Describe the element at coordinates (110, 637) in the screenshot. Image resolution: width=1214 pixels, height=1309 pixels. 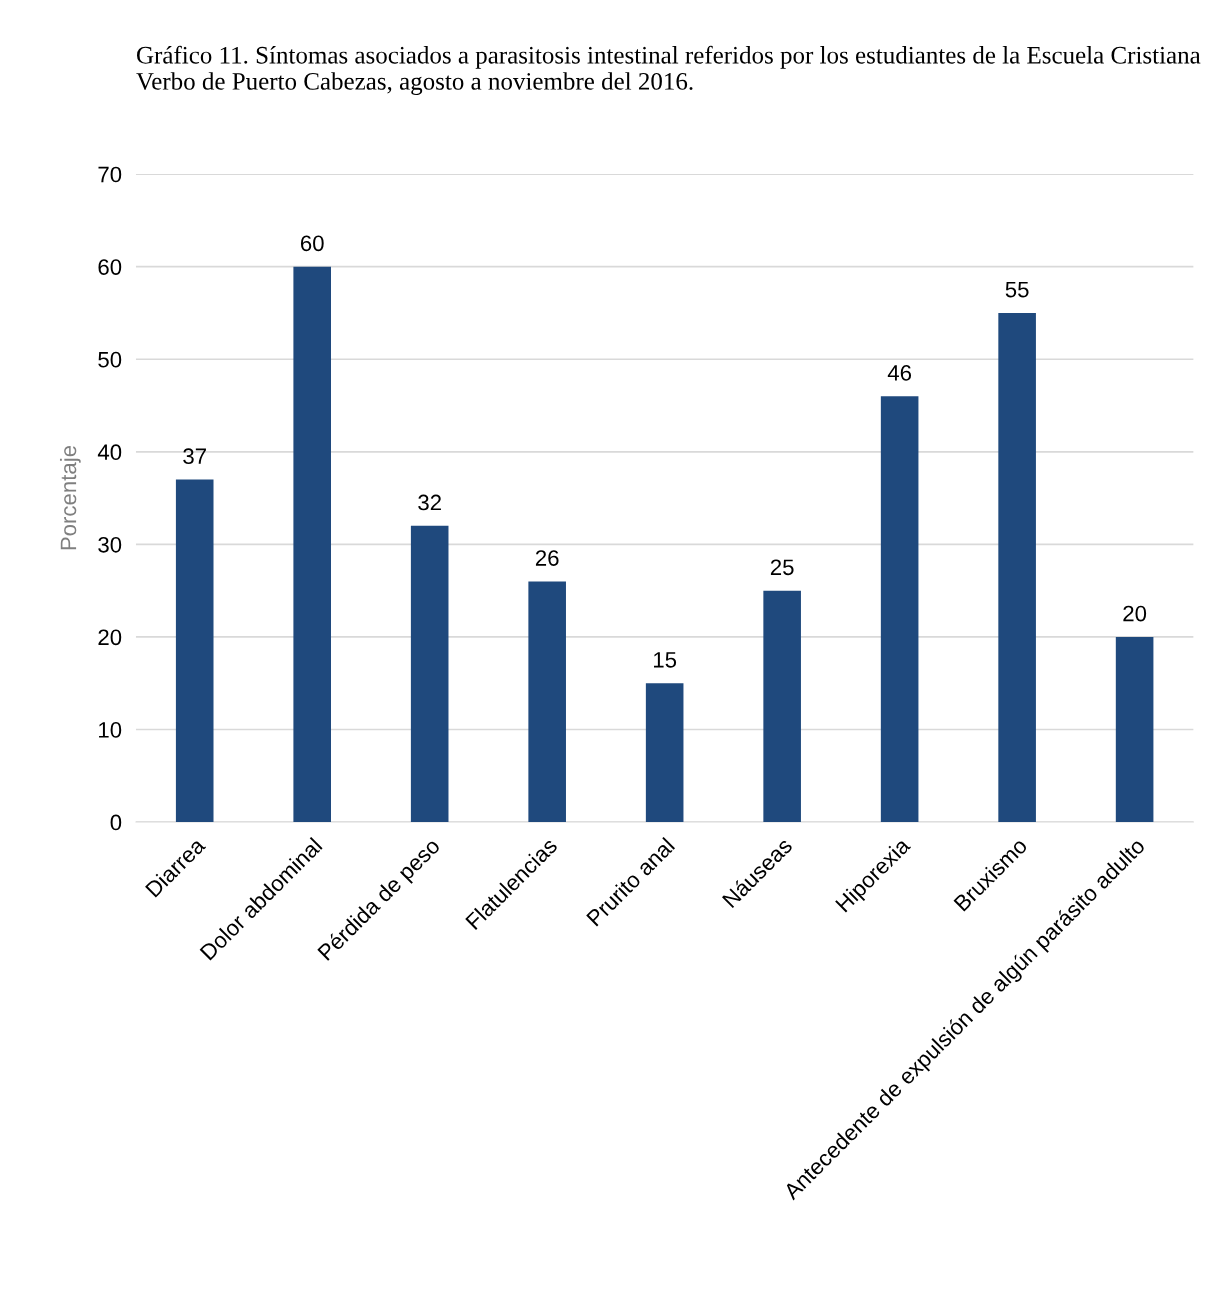
I see `y-tick-label: 20` at that location.